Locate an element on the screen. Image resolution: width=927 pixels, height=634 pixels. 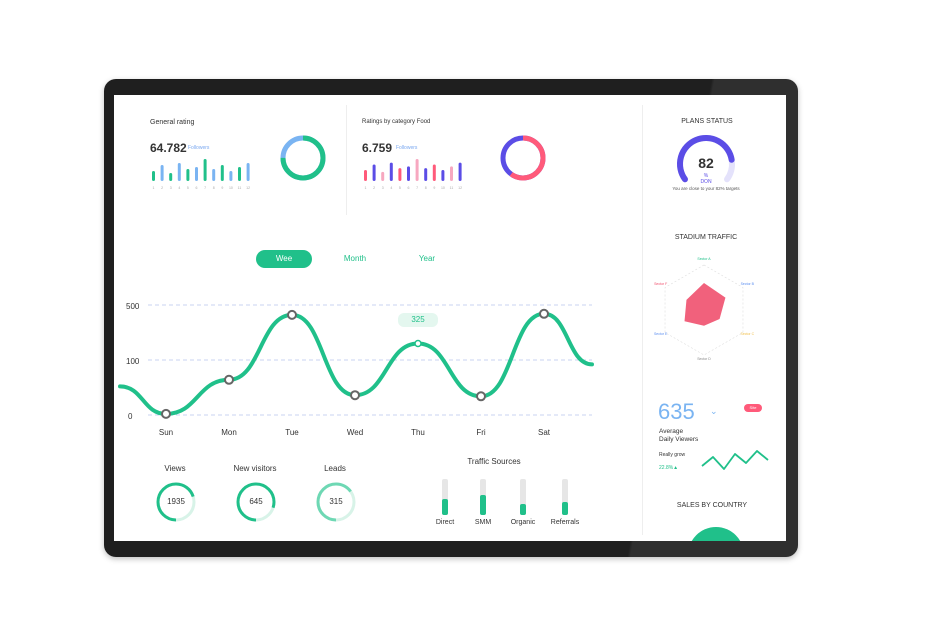
daily-viewers-sparkline is located at coordinates (735, 460).